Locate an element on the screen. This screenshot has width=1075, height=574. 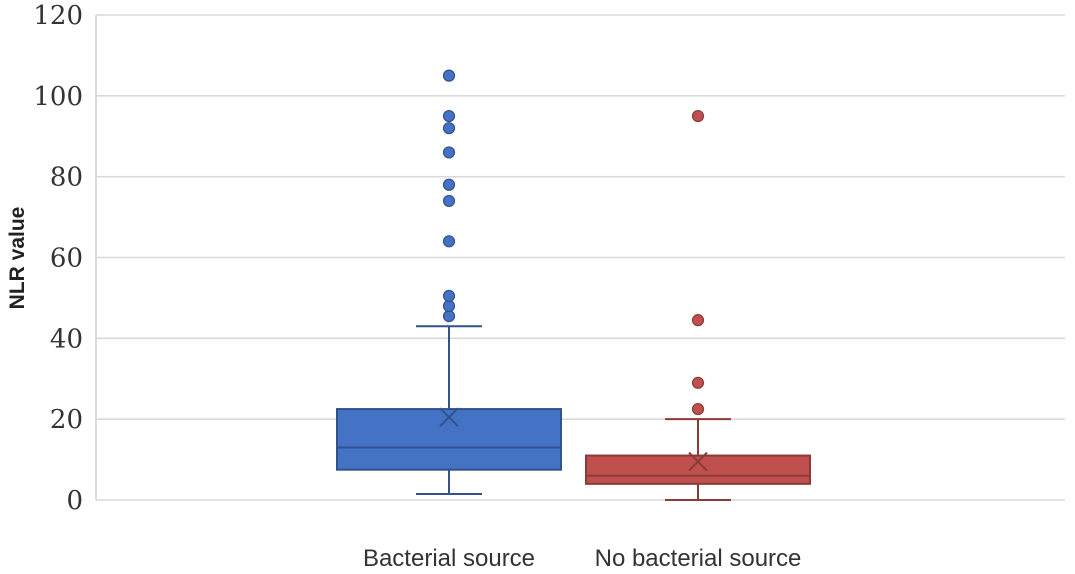
x-axis-categories: Bacterial source No bacterial source is located at coordinates (582, 558).